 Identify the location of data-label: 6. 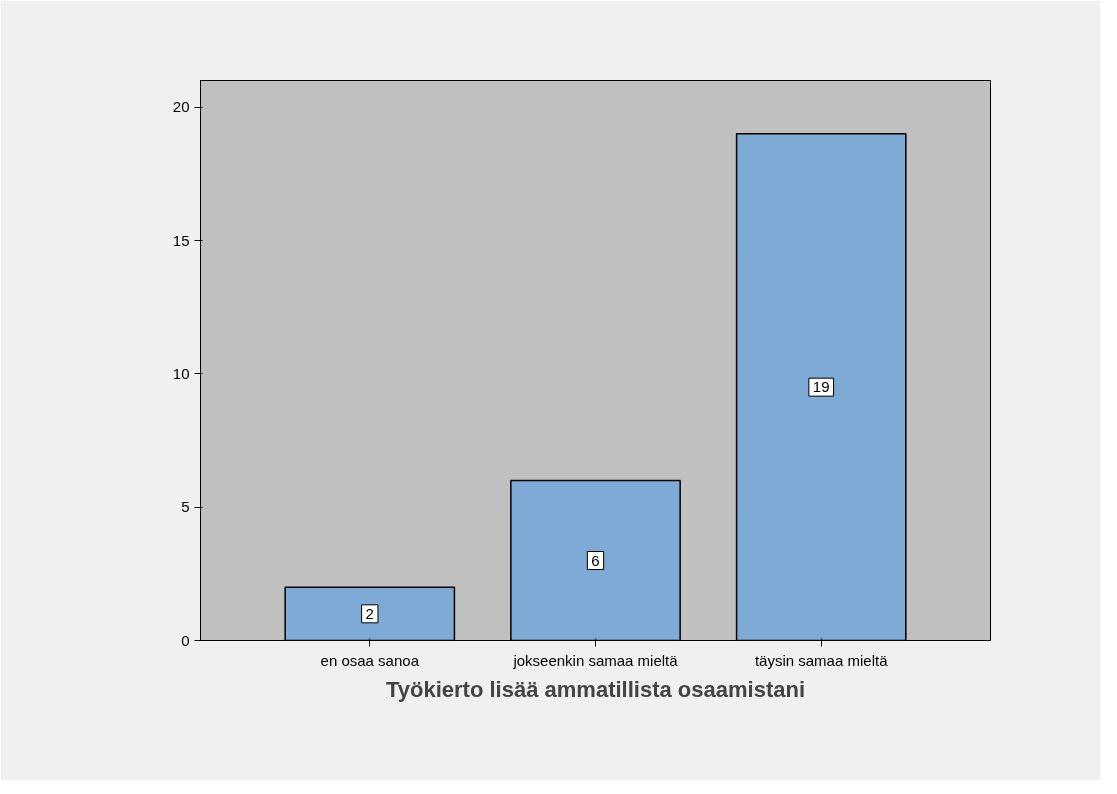
(595, 560).